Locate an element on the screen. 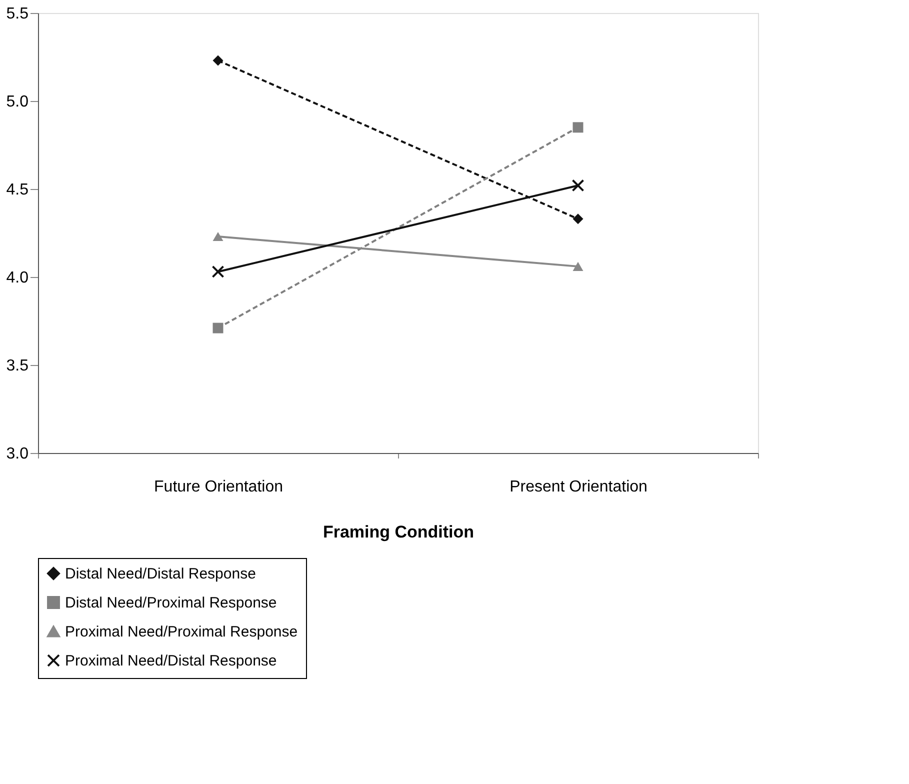 The image size is (909, 784). x-tick-label: Future Orientation is located at coordinates (218, 487).